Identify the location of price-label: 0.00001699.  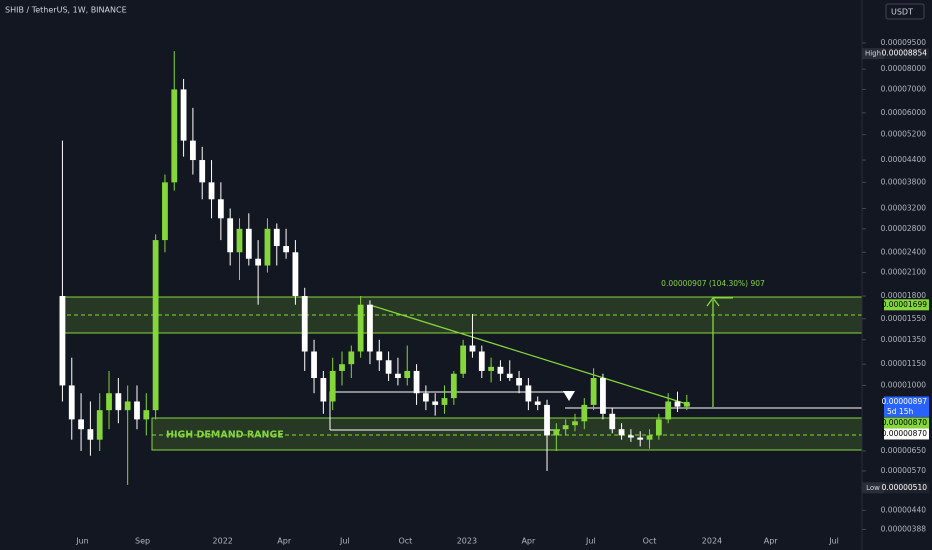
(905, 304).